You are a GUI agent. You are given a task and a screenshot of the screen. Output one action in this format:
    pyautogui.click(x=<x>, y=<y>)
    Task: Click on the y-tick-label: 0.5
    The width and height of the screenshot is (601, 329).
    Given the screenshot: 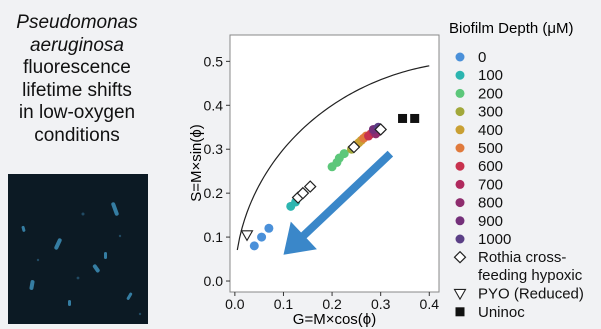 What is the action you would take?
    pyautogui.click(x=214, y=61)
    